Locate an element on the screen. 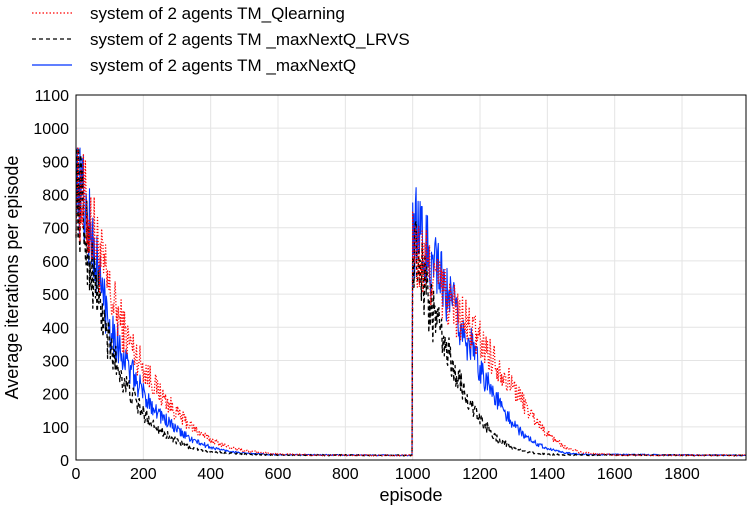  y-tick-label: 600 is located at coordinates (55, 262).